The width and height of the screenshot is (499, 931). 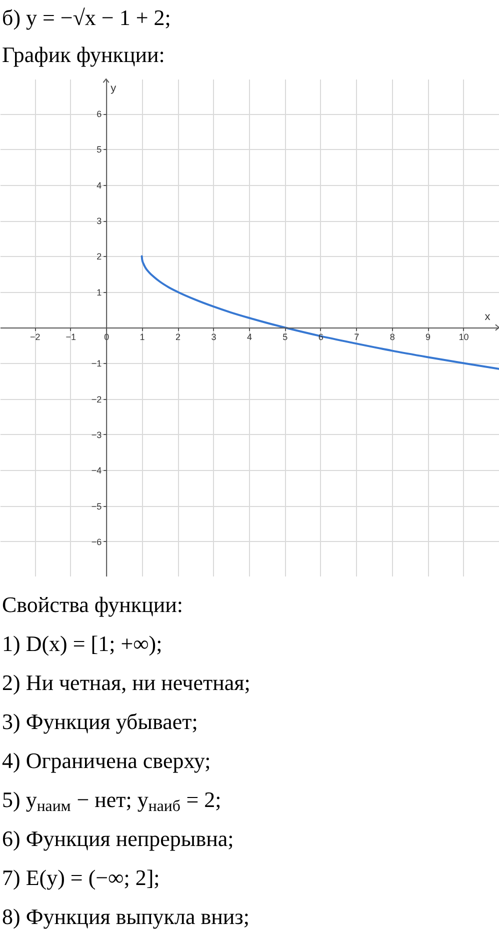 What do you see at coordinates (35, 337) in the screenshot?
I see `x-tick-label: −2` at bounding box center [35, 337].